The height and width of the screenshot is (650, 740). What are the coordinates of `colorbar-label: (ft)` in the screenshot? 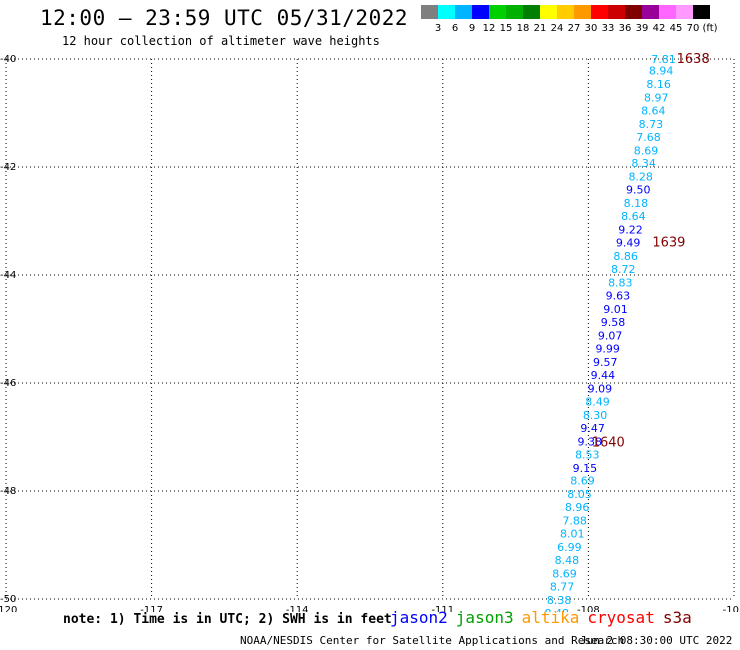 It's located at (709, 28).